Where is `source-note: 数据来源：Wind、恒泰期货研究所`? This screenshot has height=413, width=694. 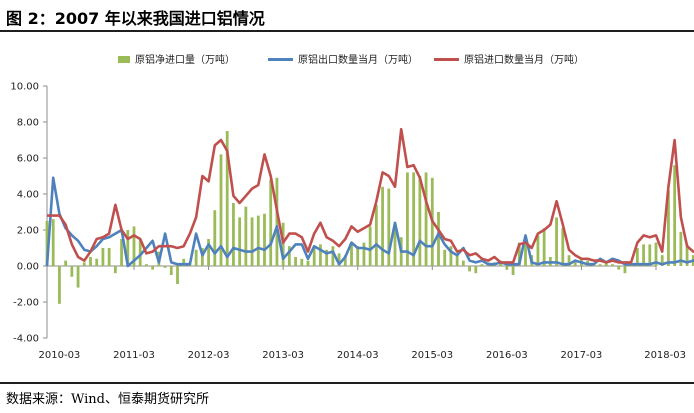 source-note: 数据来源：Wind、恒泰期货研究所 is located at coordinates (107, 399).